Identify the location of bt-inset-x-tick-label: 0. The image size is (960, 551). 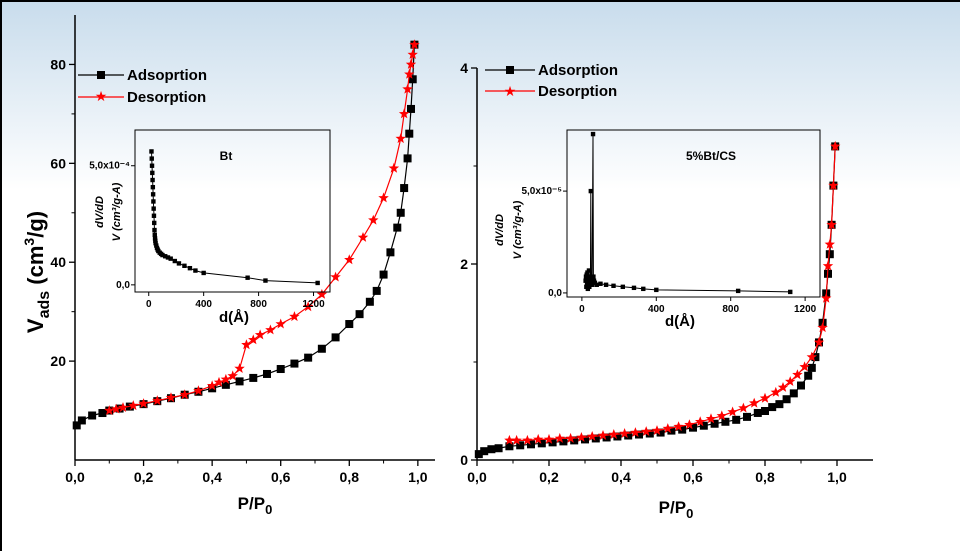
(149, 304).